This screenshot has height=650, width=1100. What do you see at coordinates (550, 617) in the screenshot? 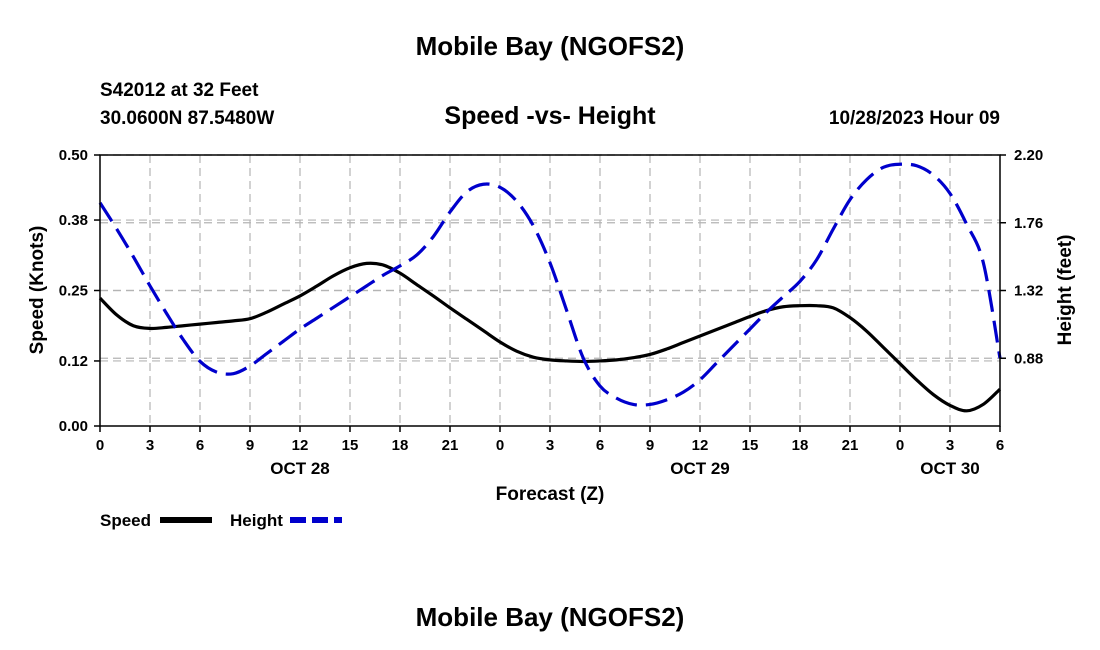
I see `footer-title: Mobile Bay (NGOFS2)` at bounding box center [550, 617].